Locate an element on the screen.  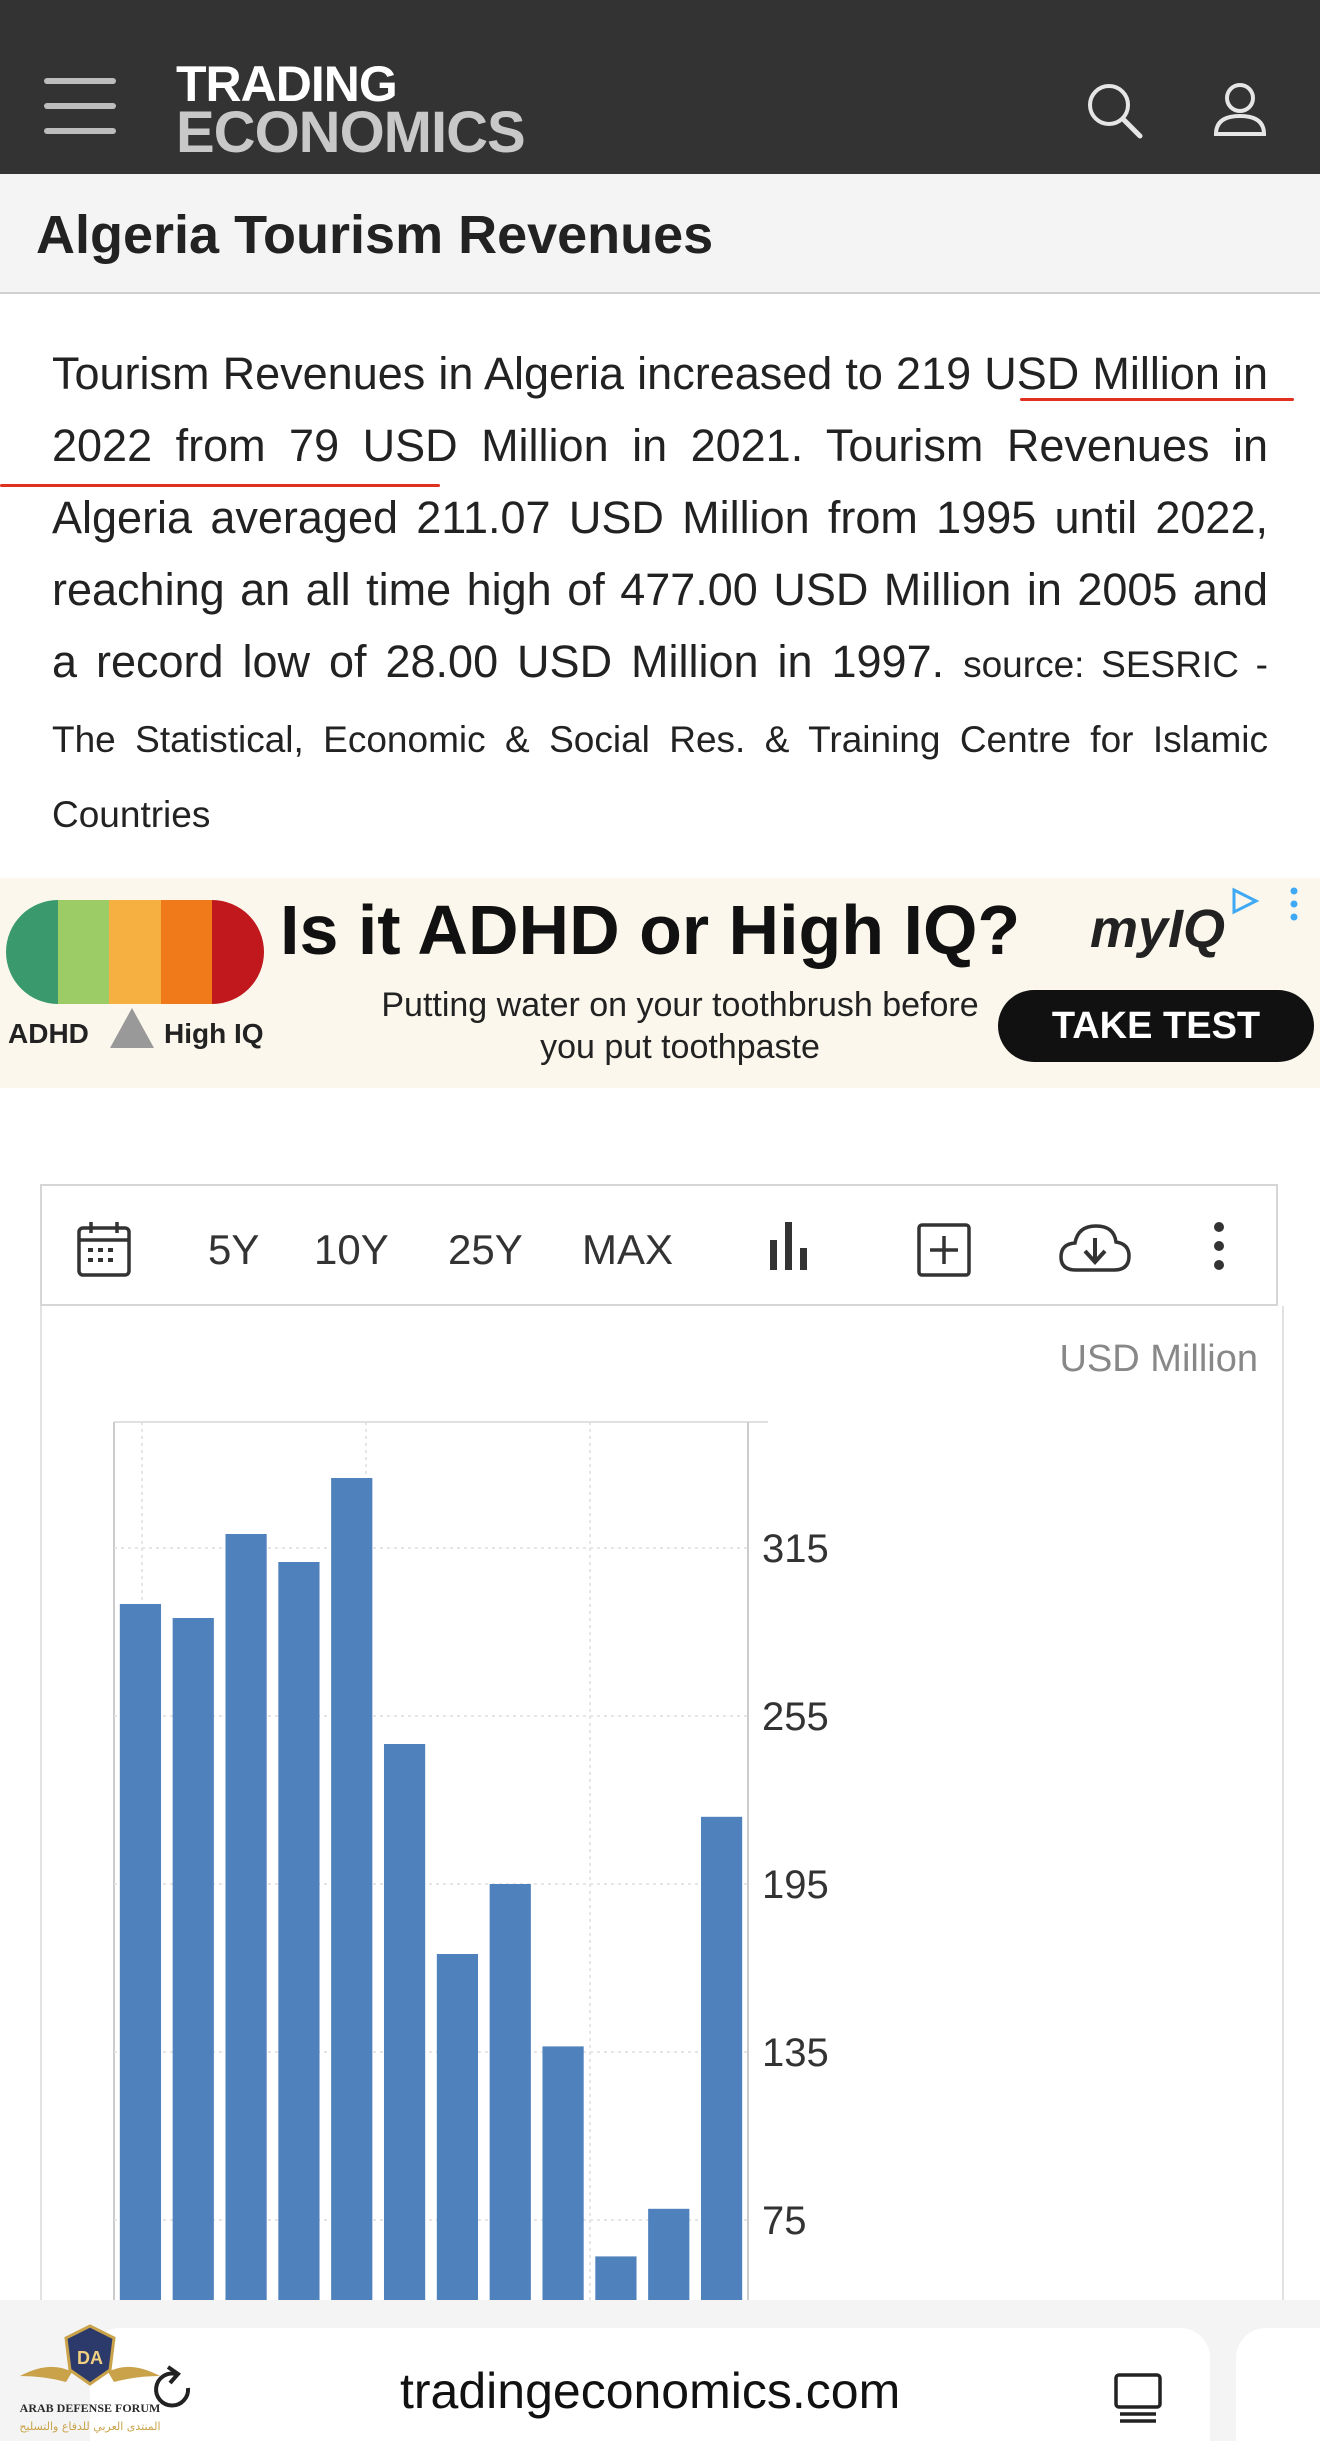
y-tick-label: 75 is located at coordinates (784, 2221).